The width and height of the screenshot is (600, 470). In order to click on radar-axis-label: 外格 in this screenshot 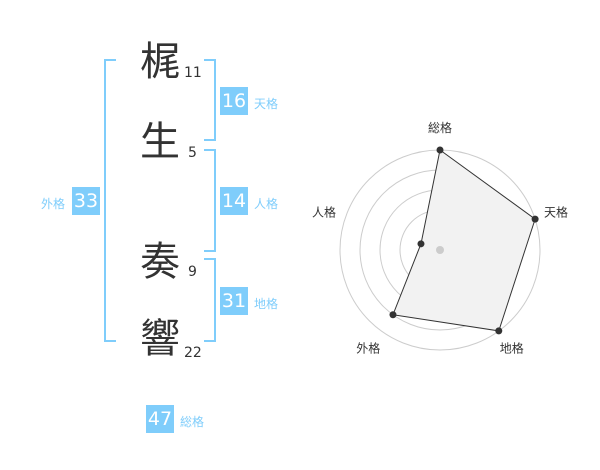, I will do `click(368, 348)`.